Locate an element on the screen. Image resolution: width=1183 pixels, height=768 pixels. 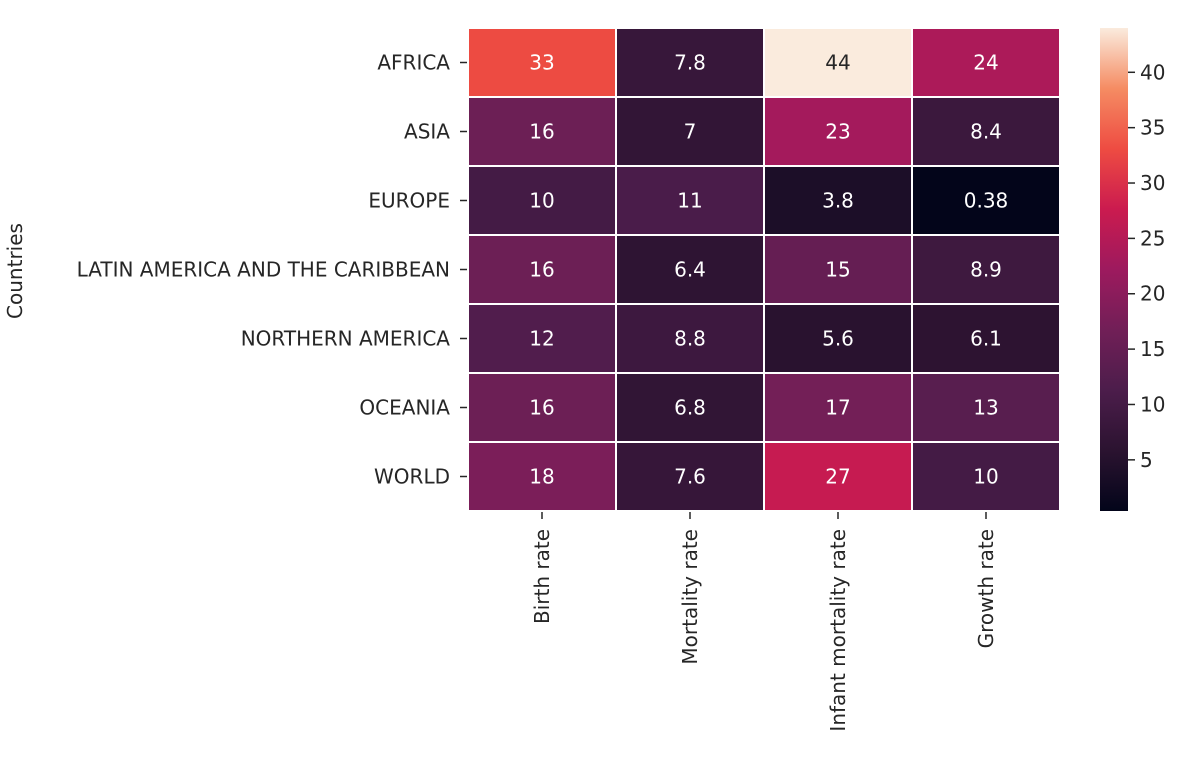
cell-value-label: 5.6 is located at coordinates (838, 339).